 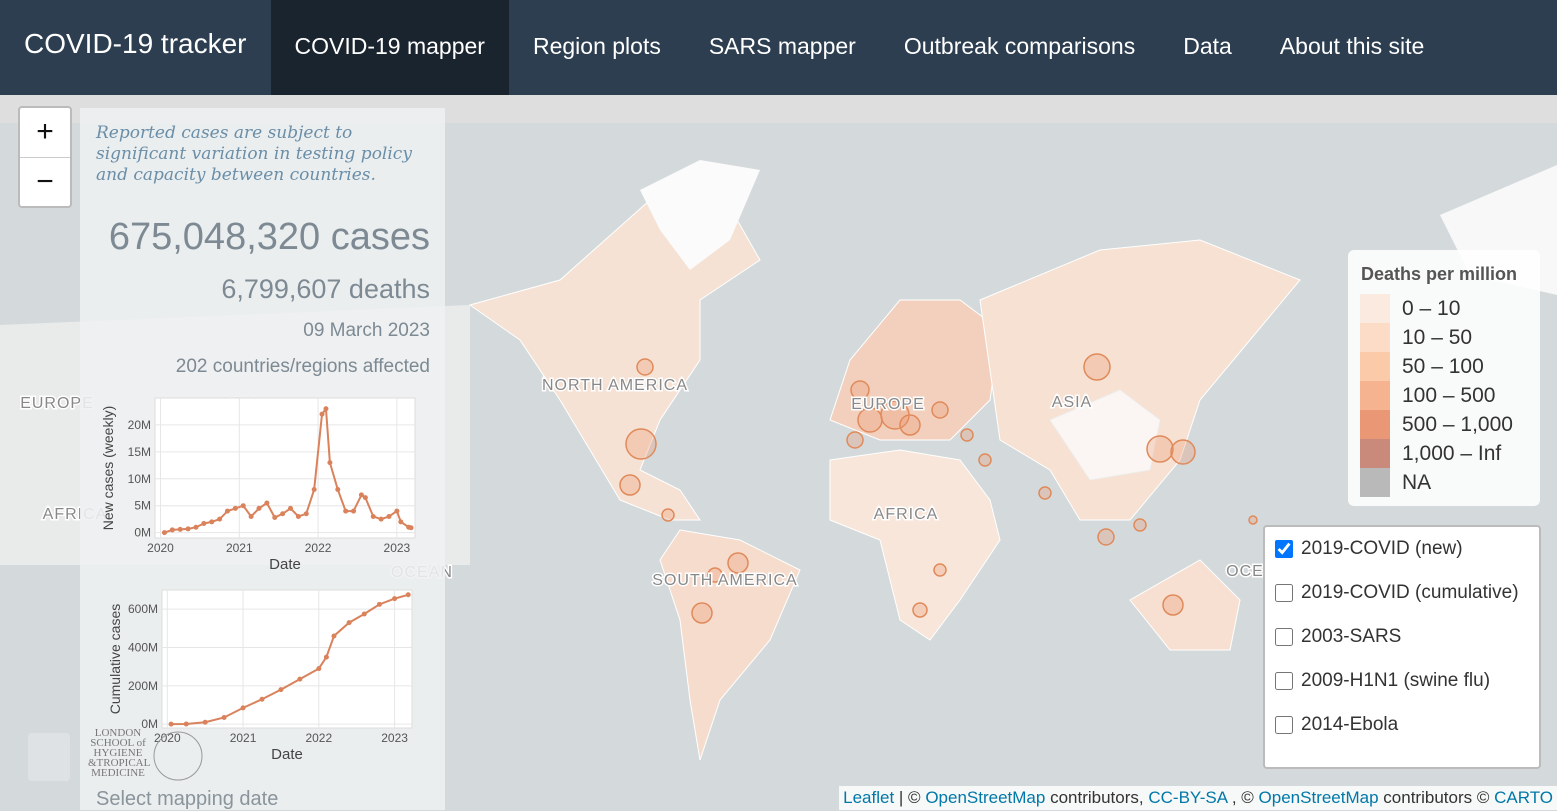 I want to click on legend-item: 10 – 50, so click(x=1416, y=337).